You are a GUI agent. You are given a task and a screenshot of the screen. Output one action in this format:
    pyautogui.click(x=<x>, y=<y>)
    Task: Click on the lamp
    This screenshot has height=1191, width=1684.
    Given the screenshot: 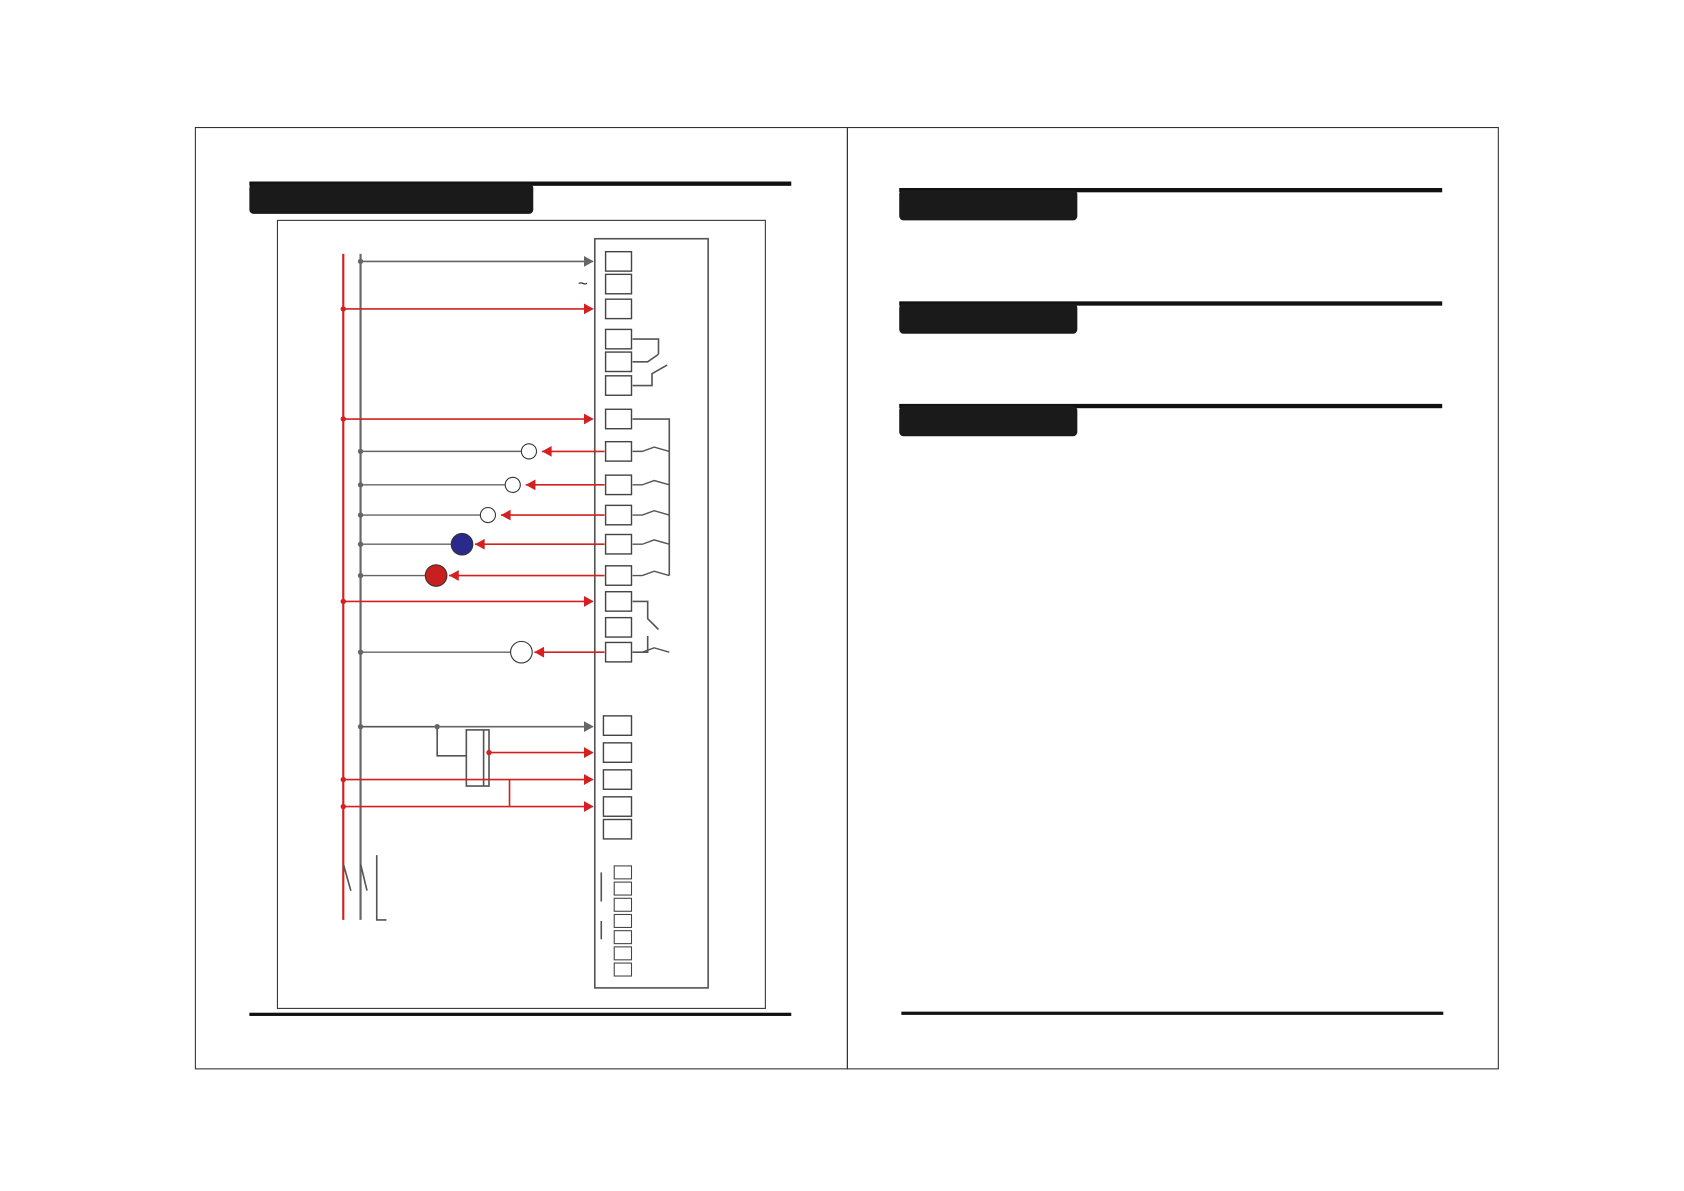 What is the action you would take?
    pyautogui.click(x=529, y=451)
    